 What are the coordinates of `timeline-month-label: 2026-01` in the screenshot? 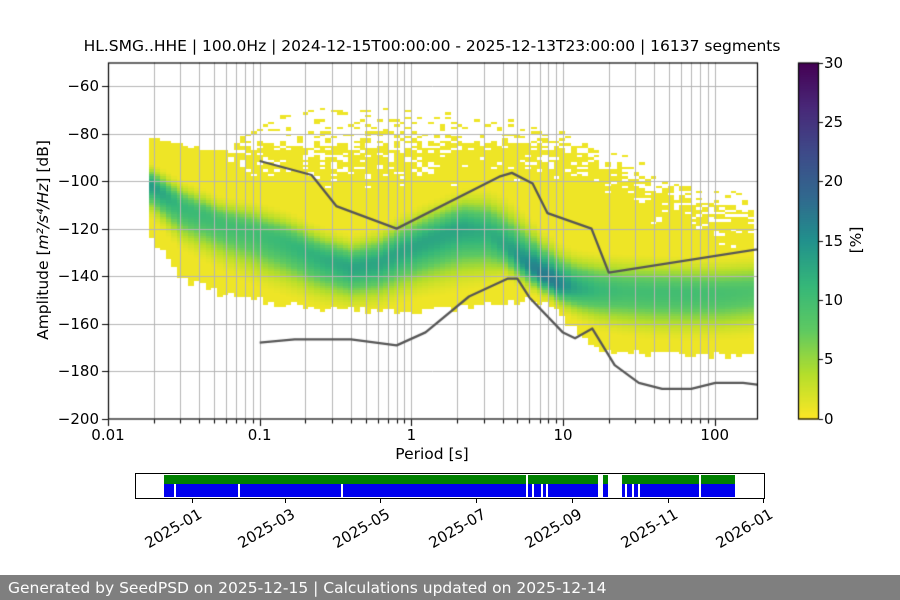 It's located at (744, 528).